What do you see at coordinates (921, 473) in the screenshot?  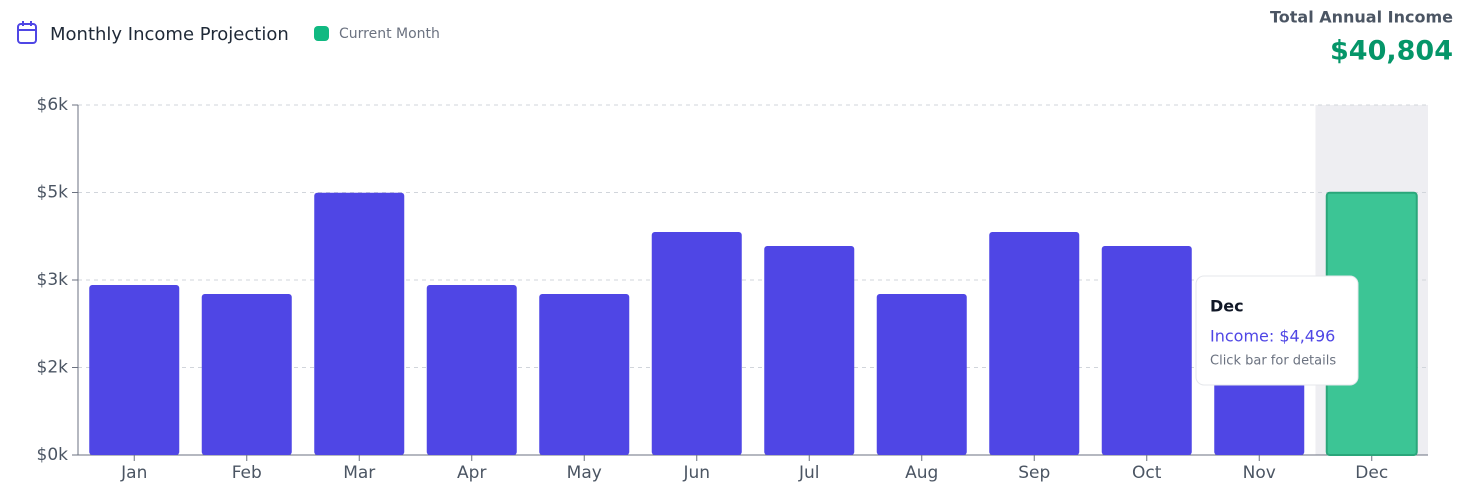 I see `x-tick-label: Aug` at bounding box center [921, 473].